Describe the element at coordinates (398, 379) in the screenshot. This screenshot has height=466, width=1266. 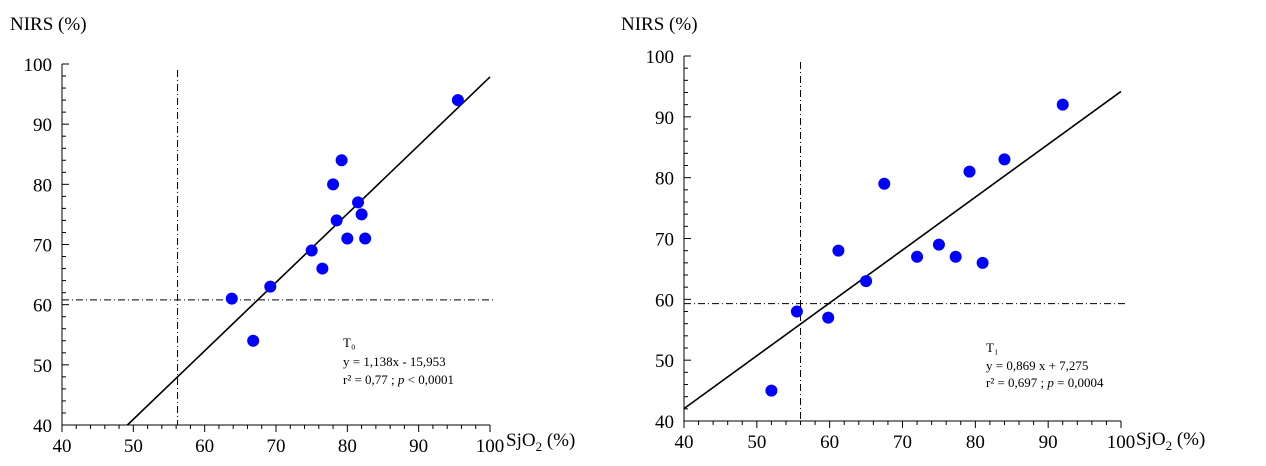
I see `r2-p-value: r² = 0,77 ; p < 0,0001` at that location.